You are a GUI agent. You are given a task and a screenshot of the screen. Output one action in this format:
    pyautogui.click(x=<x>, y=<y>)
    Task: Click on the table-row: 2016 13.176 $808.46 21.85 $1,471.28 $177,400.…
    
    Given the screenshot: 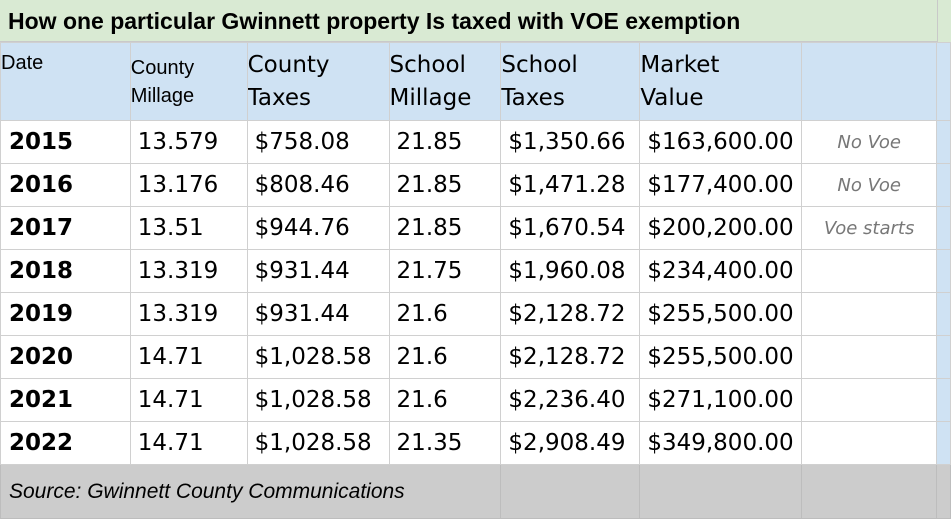 What is the action you would take?
    pyautogui.click(x=475, y=185)
    